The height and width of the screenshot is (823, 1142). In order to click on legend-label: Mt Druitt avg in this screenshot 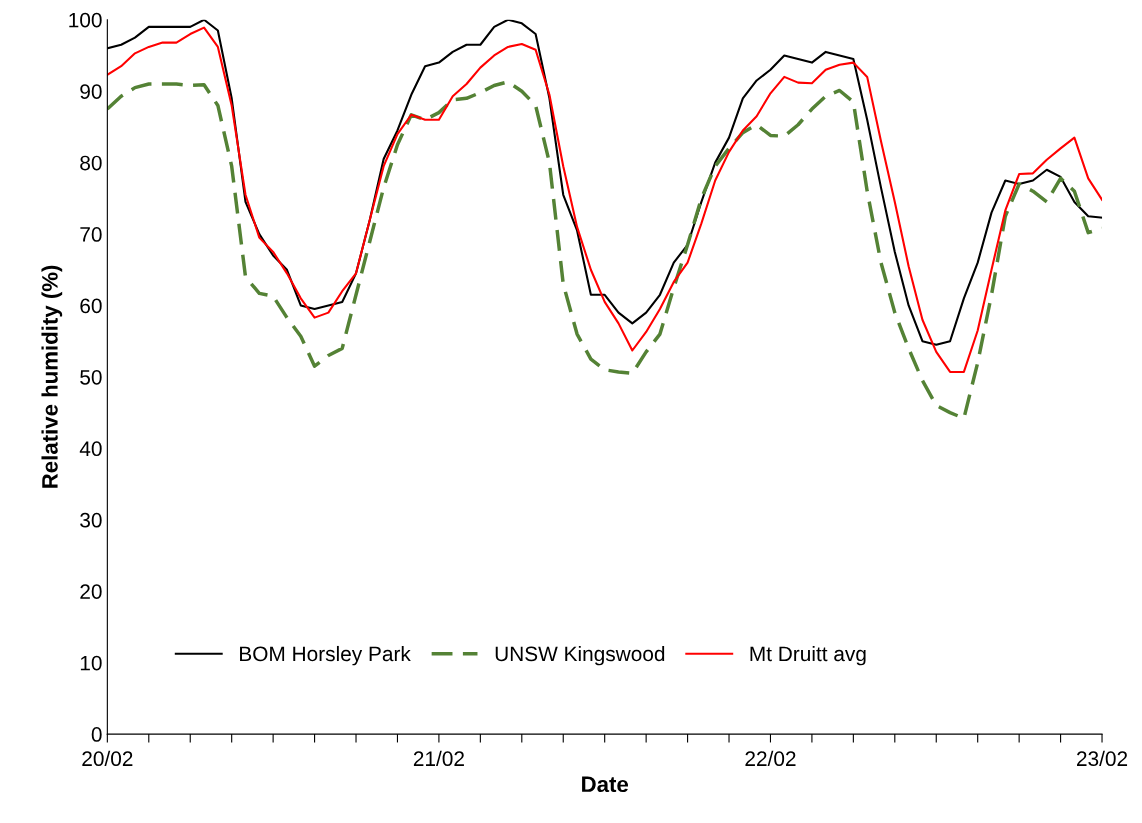, I will do `click(808, 655)`.